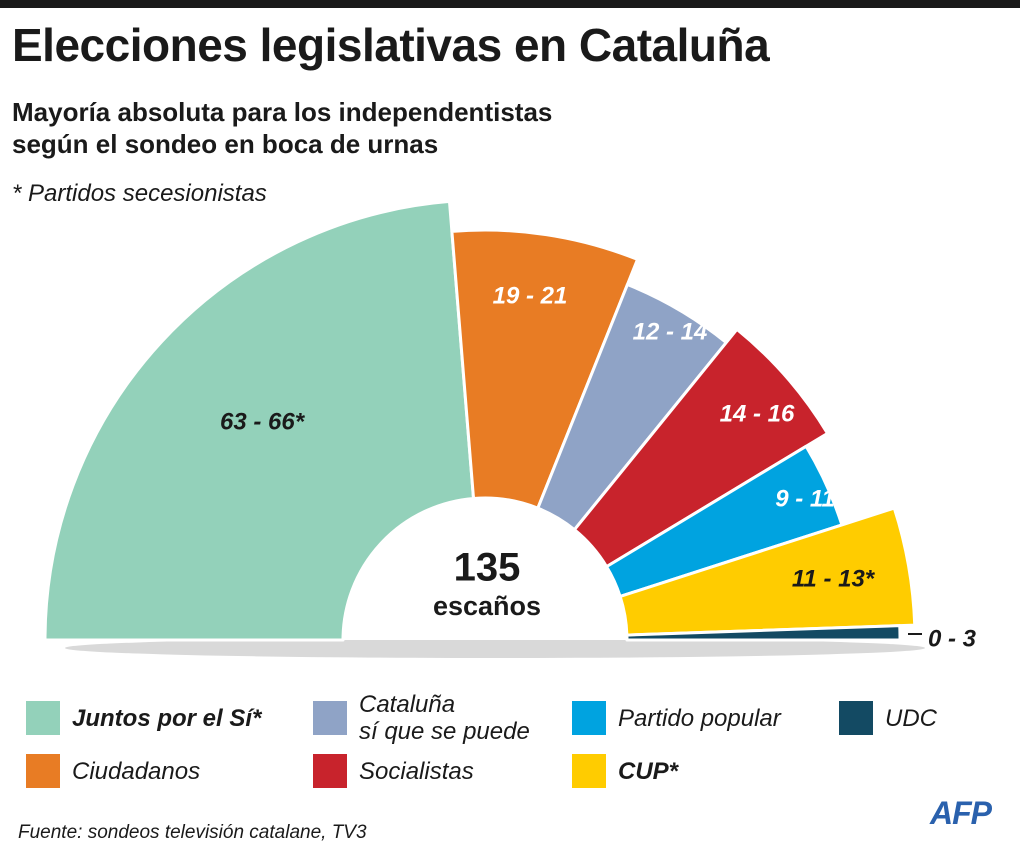 Image resolution: width=1020 pixels, height=844 pixels. I want to click on legend-label: CUP*, so click(648, 771).